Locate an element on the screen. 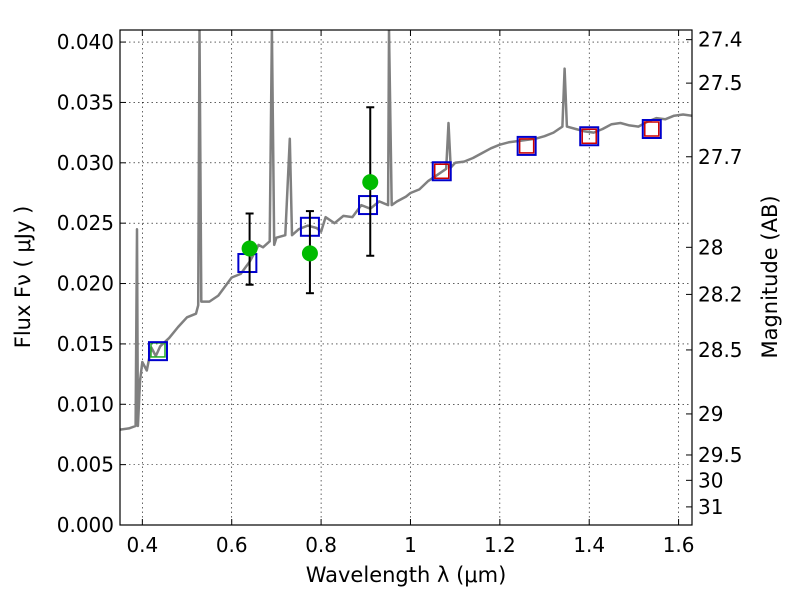 This screenshot has height=600, width=800. y2-tick-label: 27.7 is located at coordinates (720, 157).